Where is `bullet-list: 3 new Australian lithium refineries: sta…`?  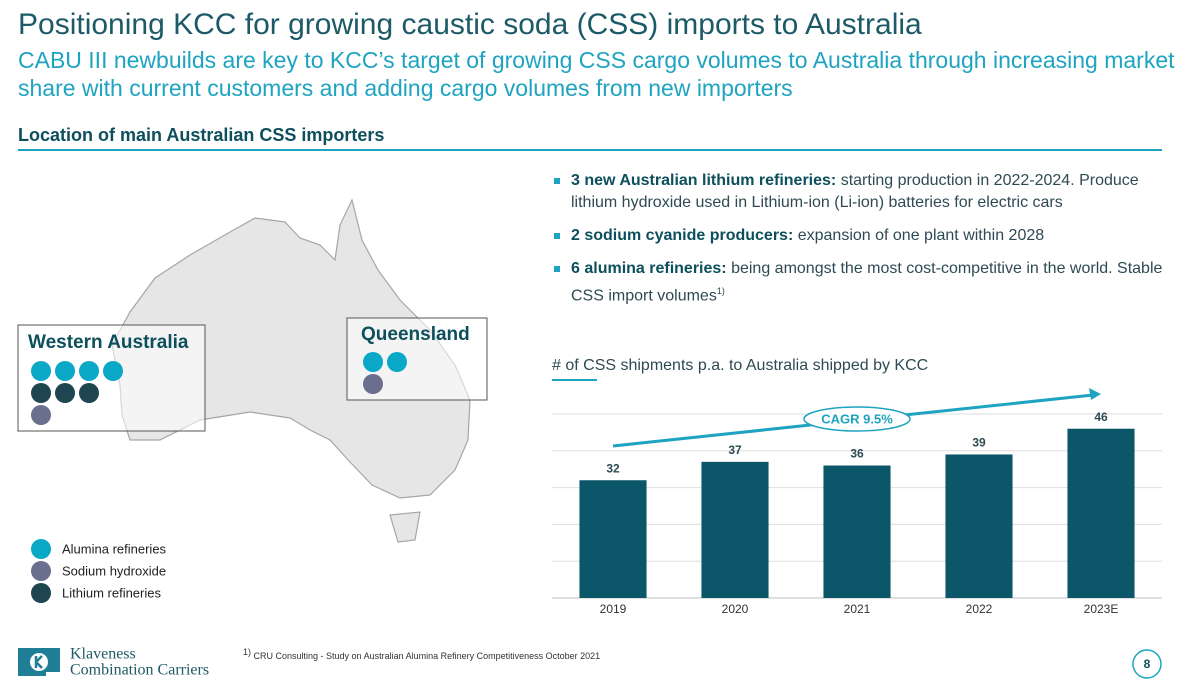
bullet-list: 3 new Australian lithium refineries: sta… is located at coordinates (859, 244).